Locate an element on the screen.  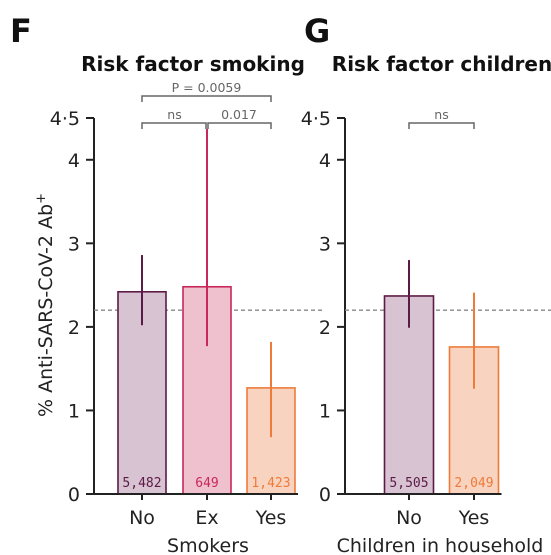
panel-f-sample-size-label: 649 is located at coordinates (206, 483).